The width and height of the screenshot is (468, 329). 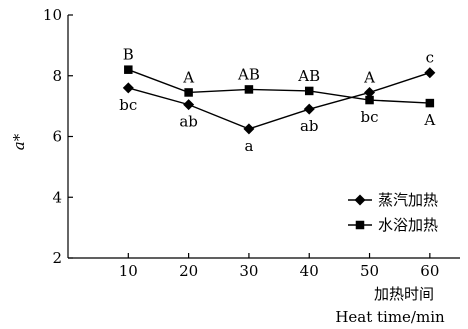 What do you see at coordinates (248, 146) in the screenshot?
I see `data-label: a` at bounding box center [248, 146].